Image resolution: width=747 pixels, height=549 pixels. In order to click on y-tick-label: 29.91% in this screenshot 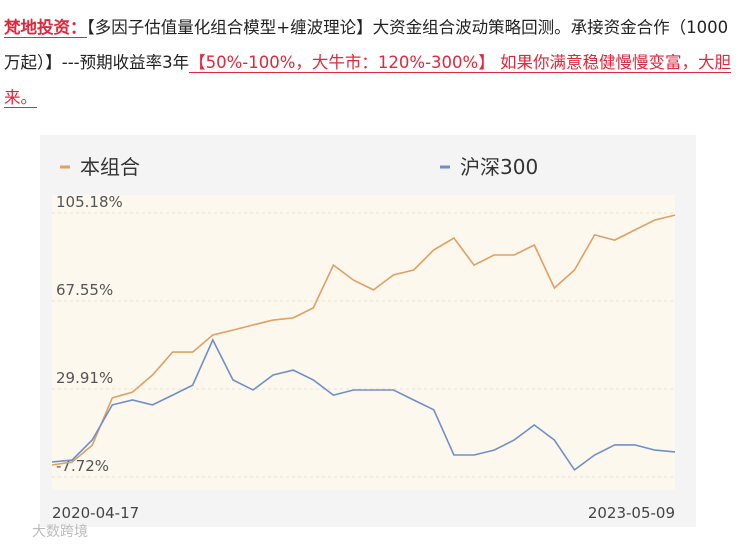, I will do `click(84, 378)`.